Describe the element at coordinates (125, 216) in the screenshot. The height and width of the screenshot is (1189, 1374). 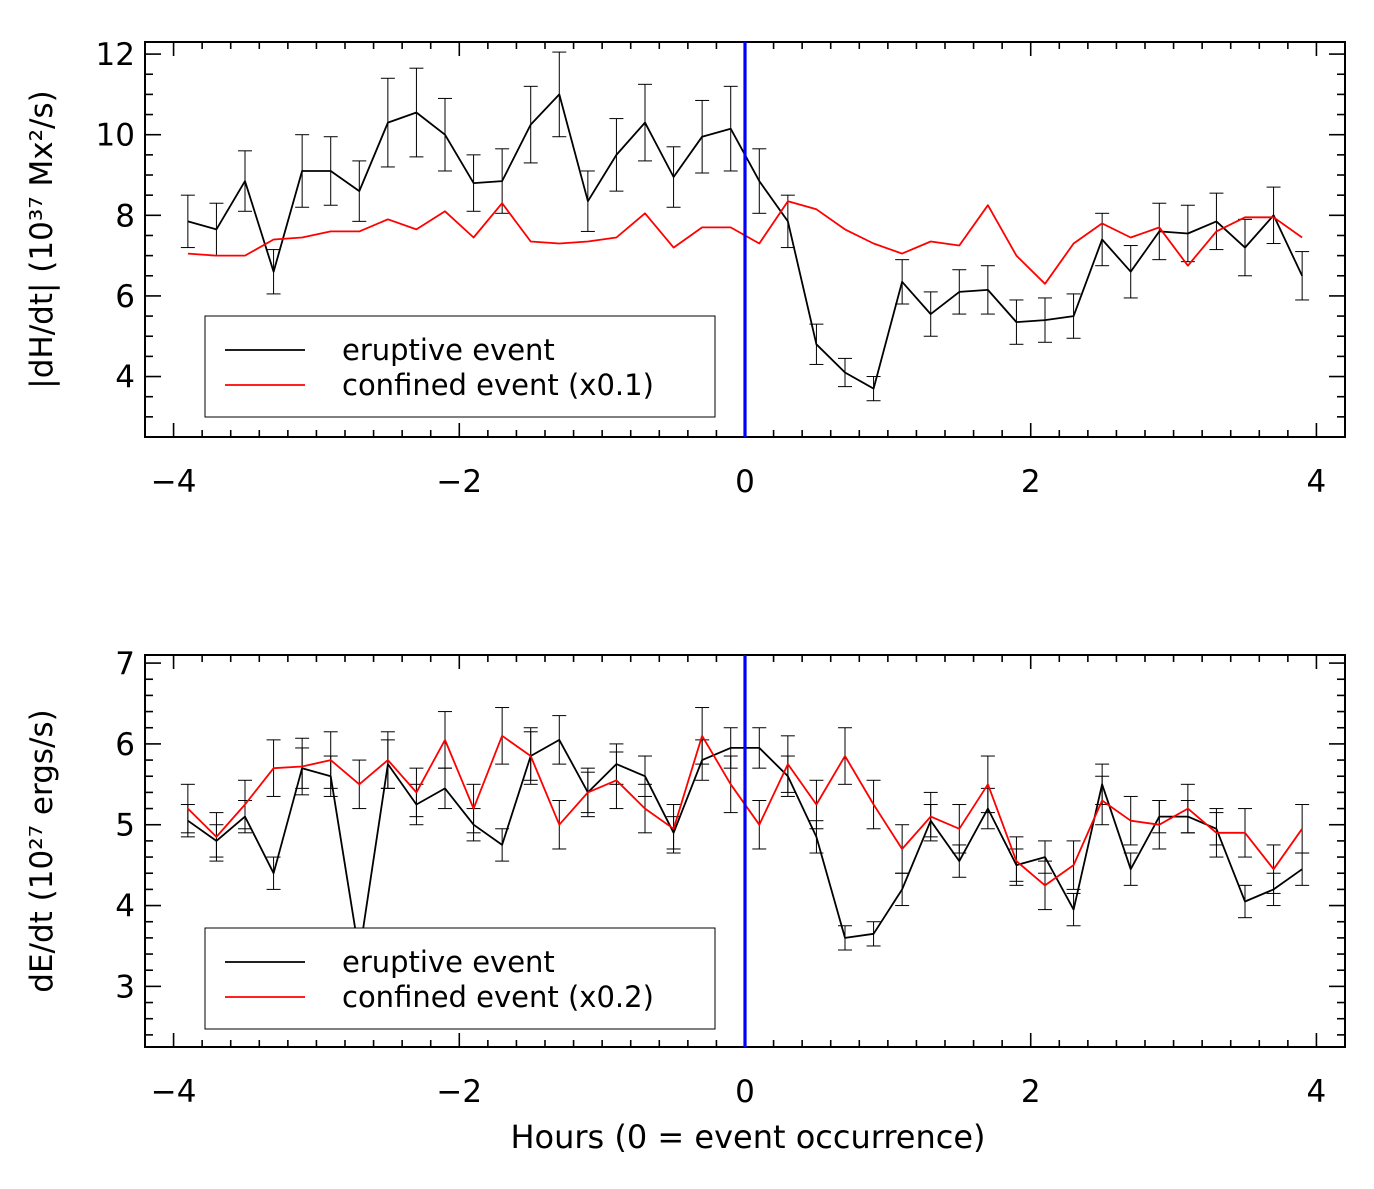
I see `y-tick-label: 8` at that location.